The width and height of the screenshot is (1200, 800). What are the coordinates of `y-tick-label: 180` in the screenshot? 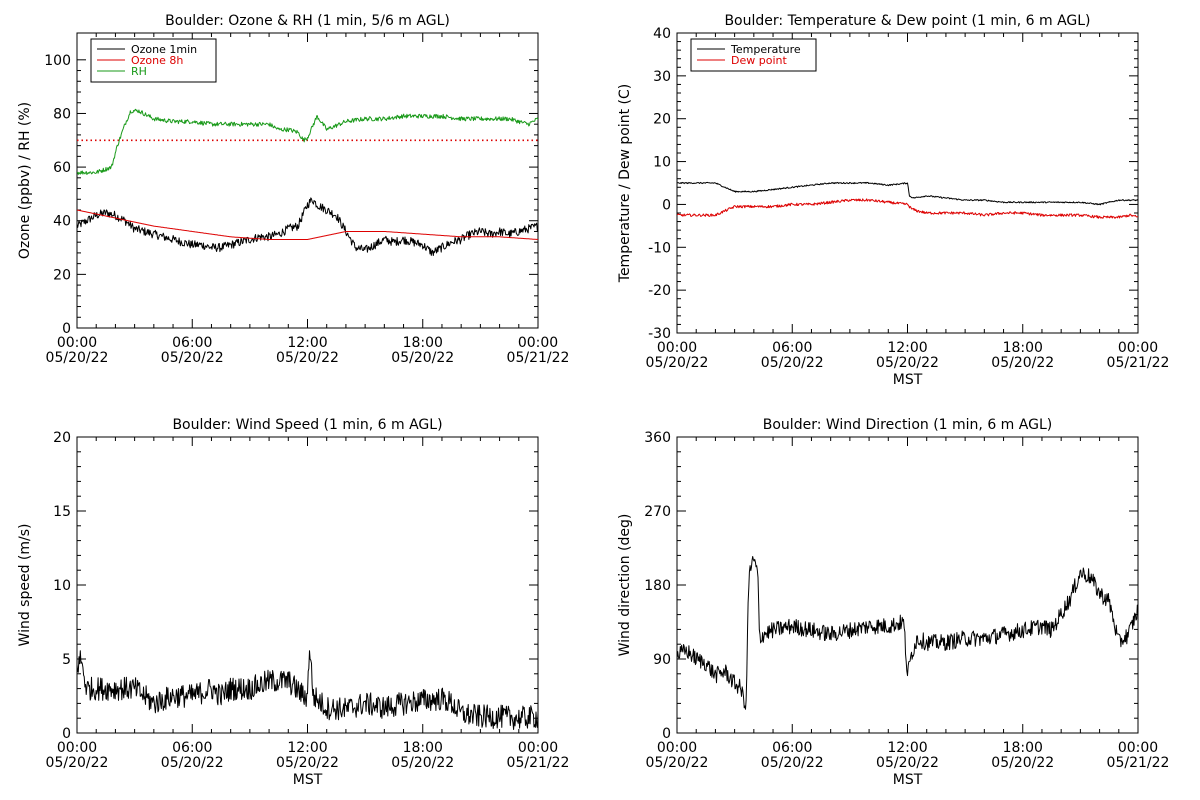 It's located at (657, 586).